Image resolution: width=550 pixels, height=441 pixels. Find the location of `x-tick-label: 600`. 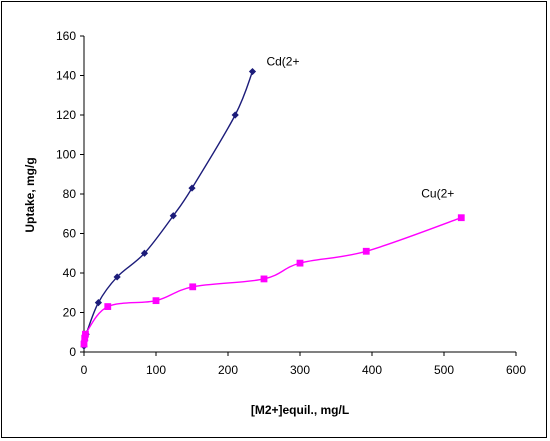

x-tick-label: 600 is located at coordinates (516, 370).